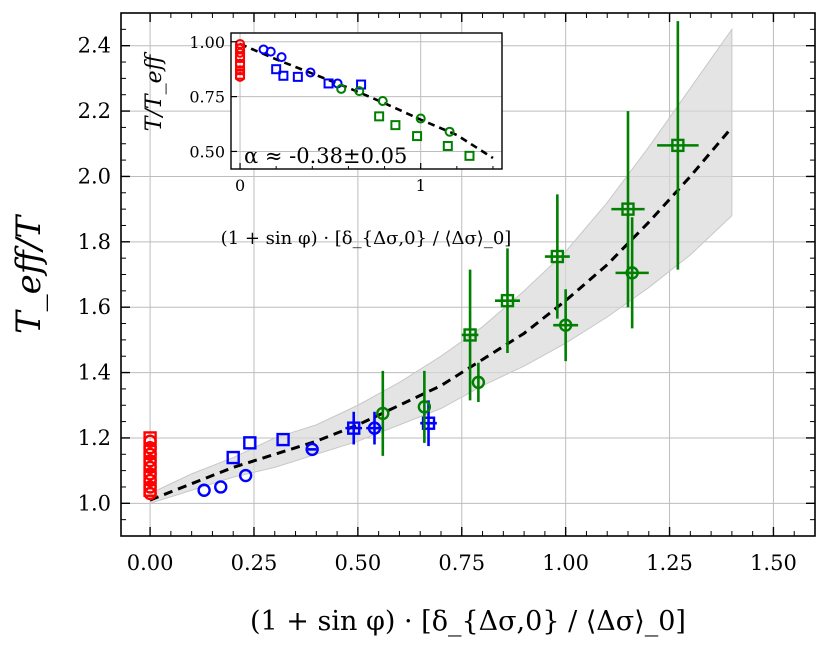  I want to click on main-y-tick-label: 2.2, so click(94, 111).